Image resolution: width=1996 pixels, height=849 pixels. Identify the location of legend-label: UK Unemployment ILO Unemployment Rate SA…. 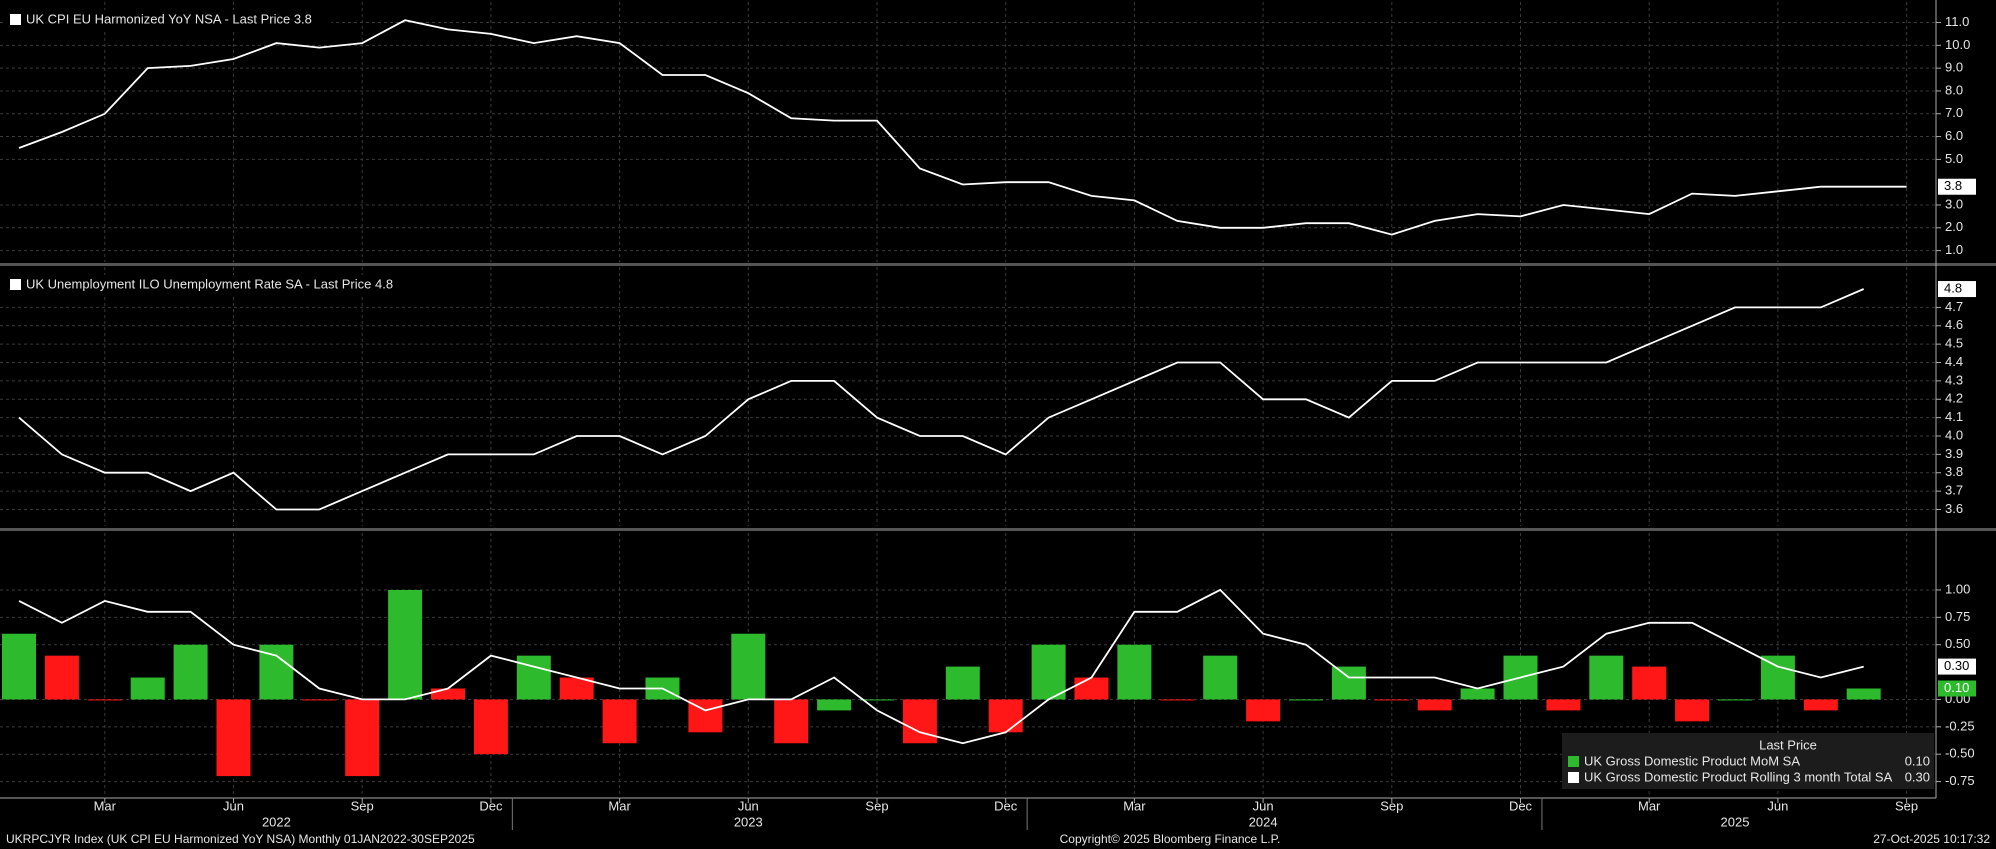
(209, 283).